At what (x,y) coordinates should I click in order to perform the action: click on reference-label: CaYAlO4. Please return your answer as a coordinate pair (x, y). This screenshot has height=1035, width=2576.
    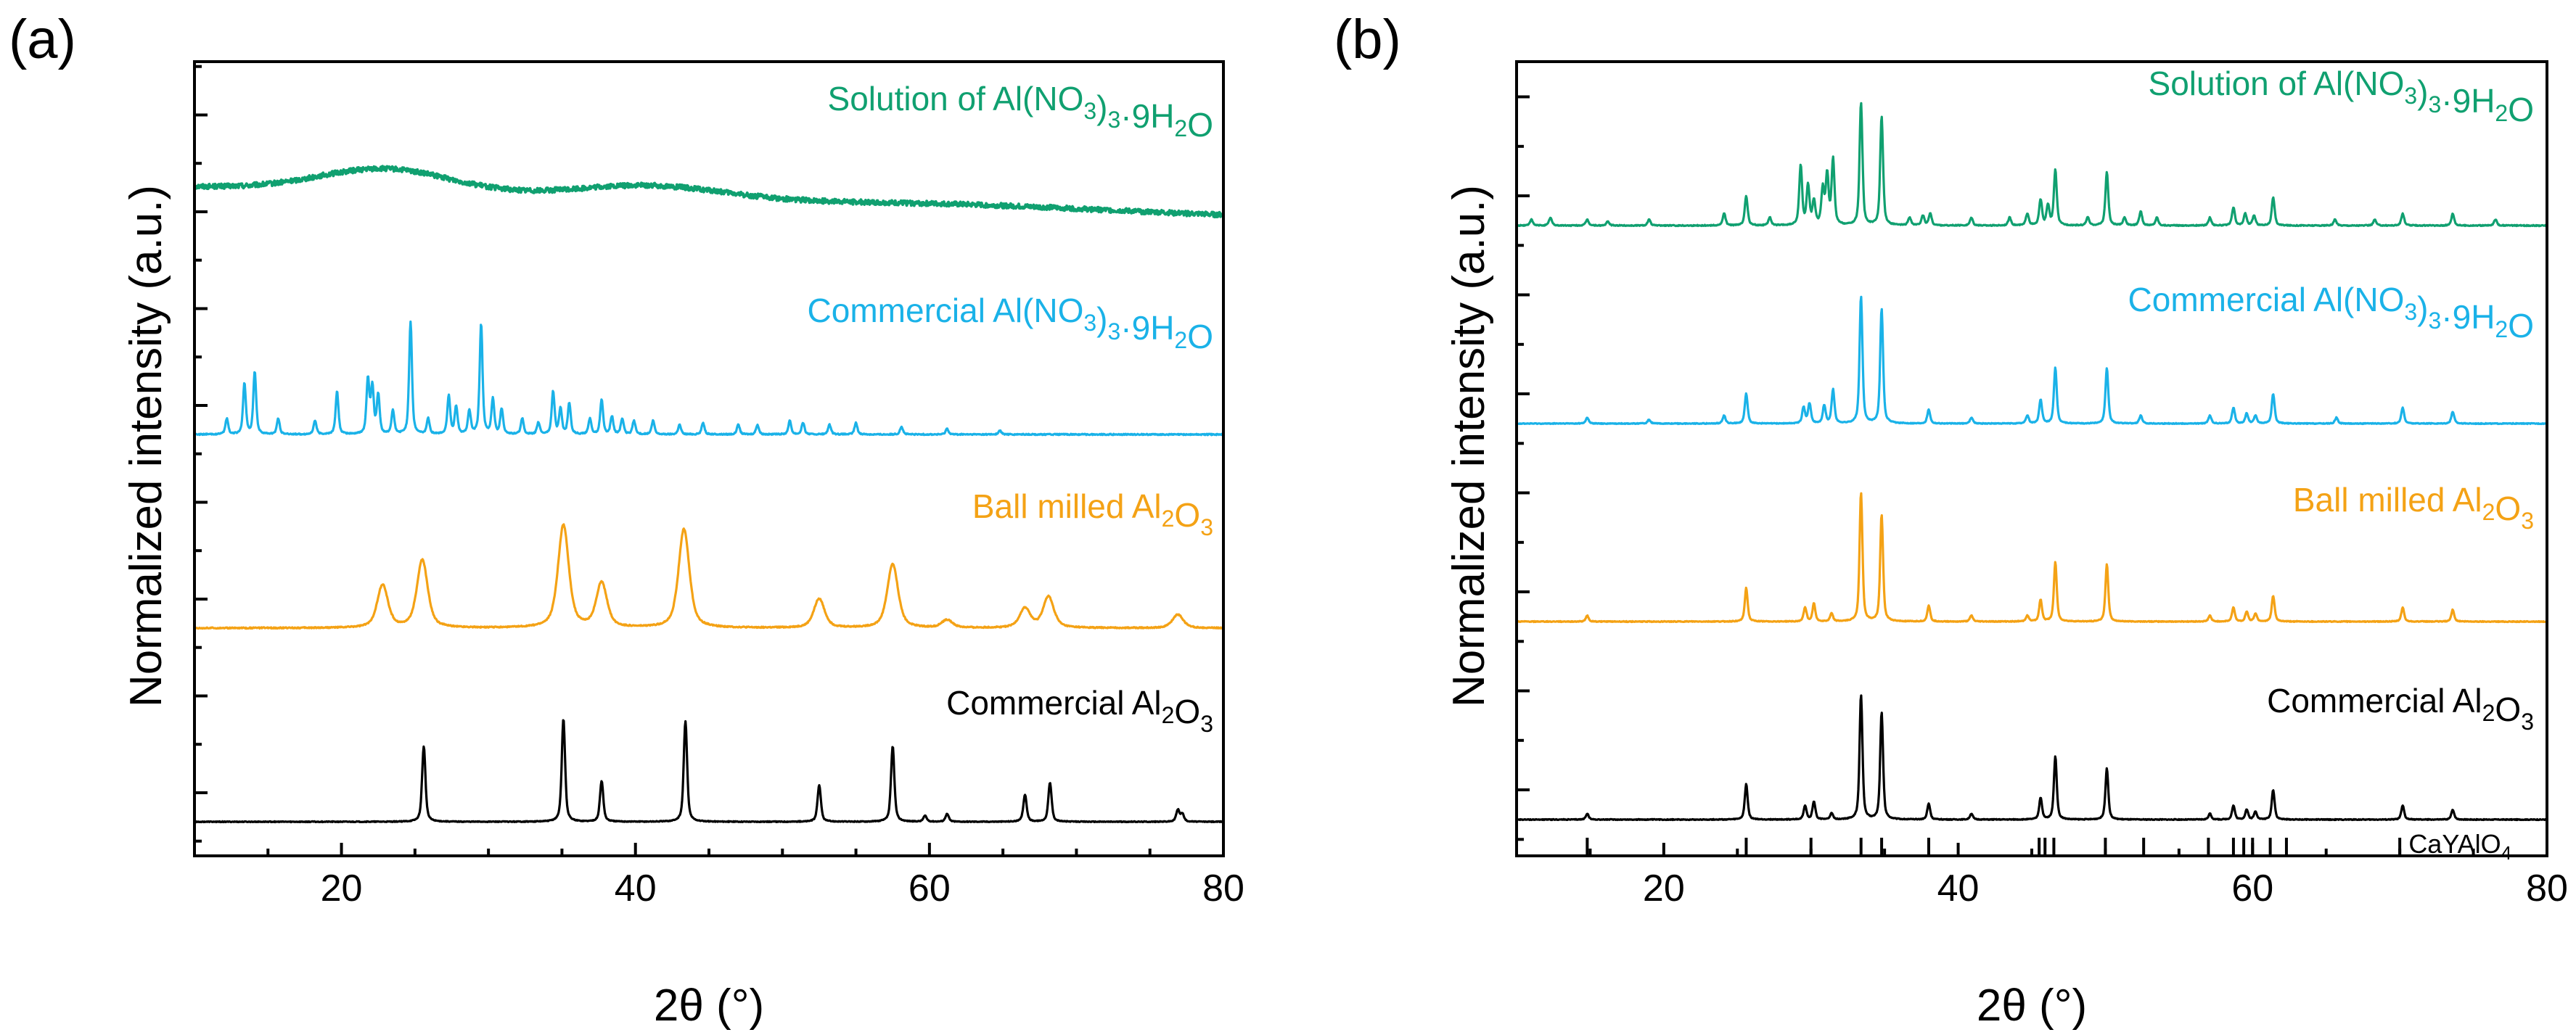
    Looking at the image, I should click on (2459, 847).